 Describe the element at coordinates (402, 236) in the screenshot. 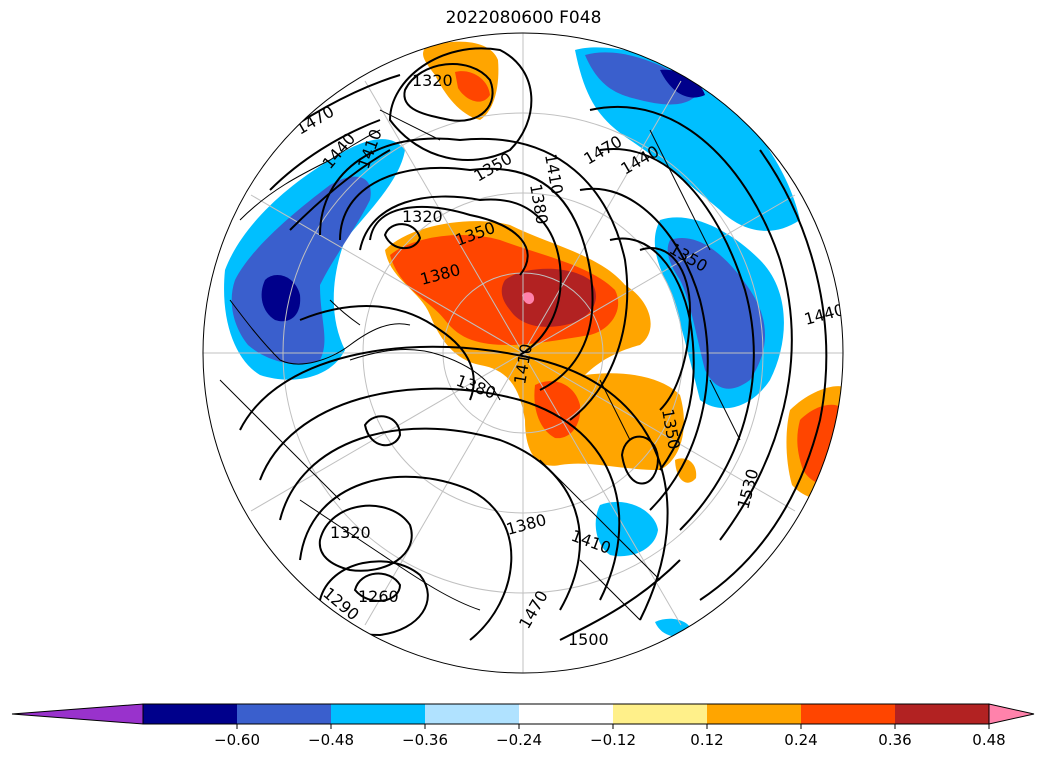

I see `contour-1320-left` at that location.